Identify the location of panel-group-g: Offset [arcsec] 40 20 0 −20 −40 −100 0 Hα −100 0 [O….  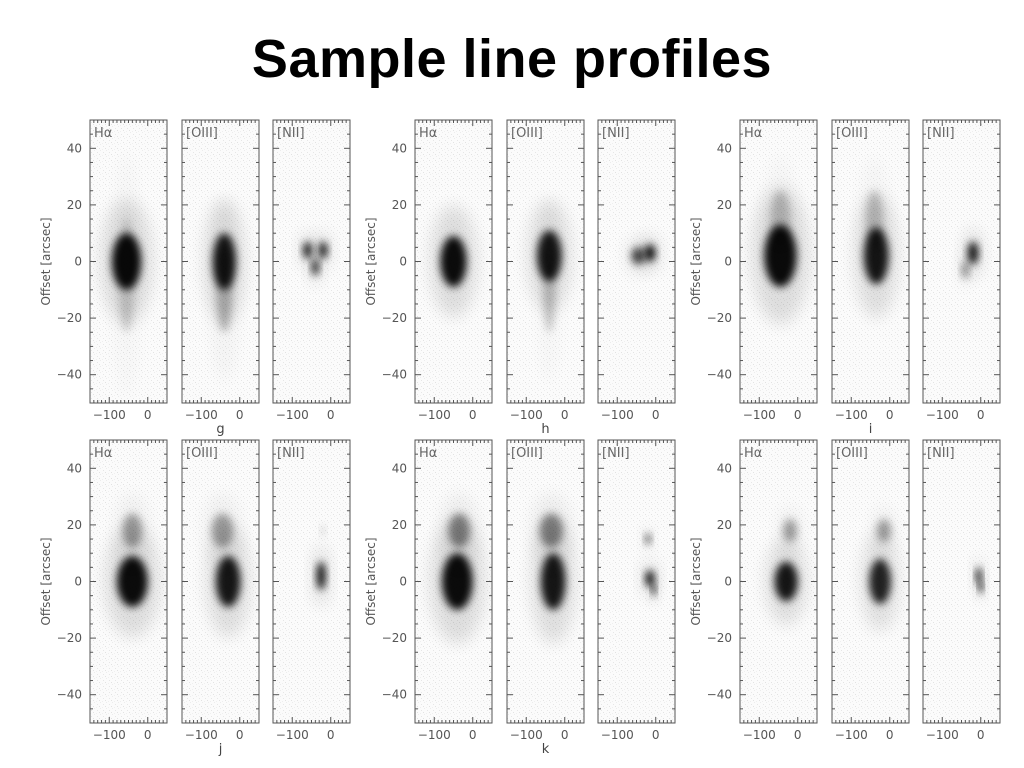
(195, 278).